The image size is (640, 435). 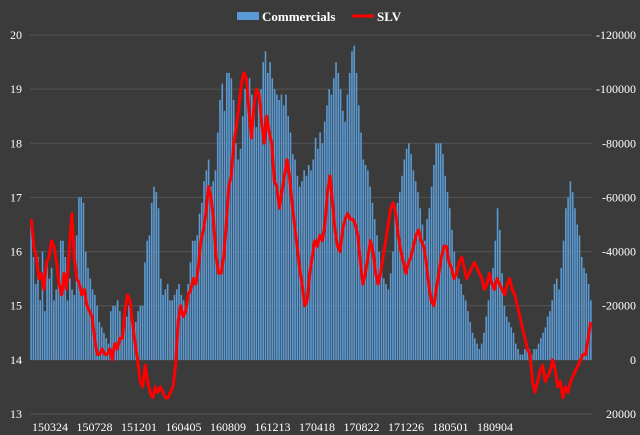 What do you see at coordinates (16, 143) in the screenshot?
I see `left-tick-label: 18` at bounding box center [16, 143].